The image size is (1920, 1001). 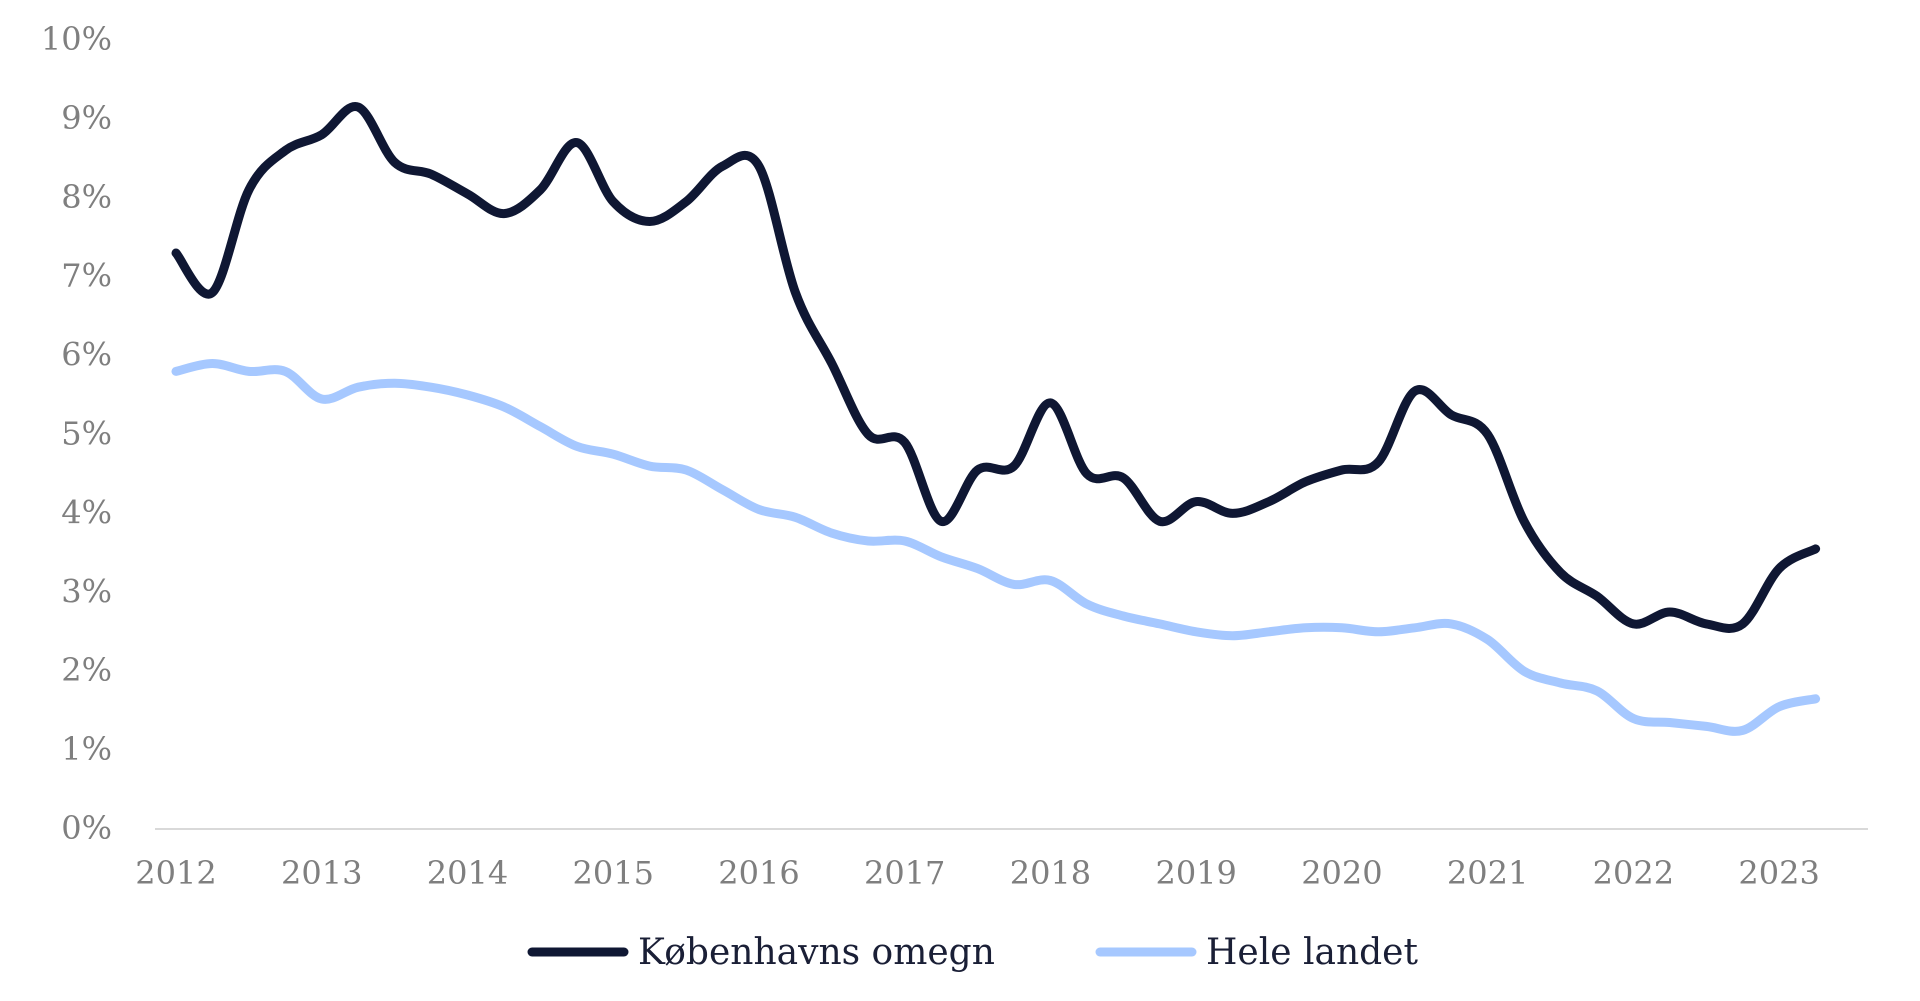 I want to click on x-tick-label: 2020, so click(x=1341, y=873).